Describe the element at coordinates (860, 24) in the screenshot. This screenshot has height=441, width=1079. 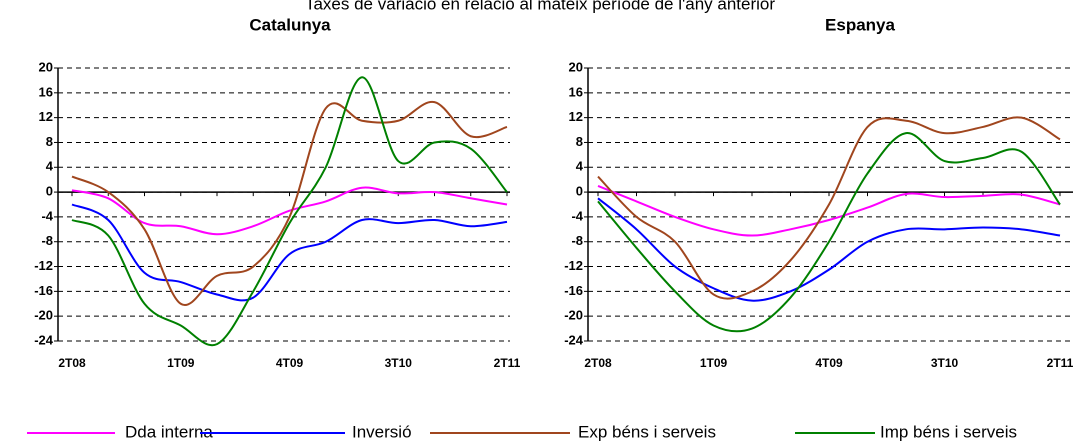
I see `chart-title: Espanya` at that location.